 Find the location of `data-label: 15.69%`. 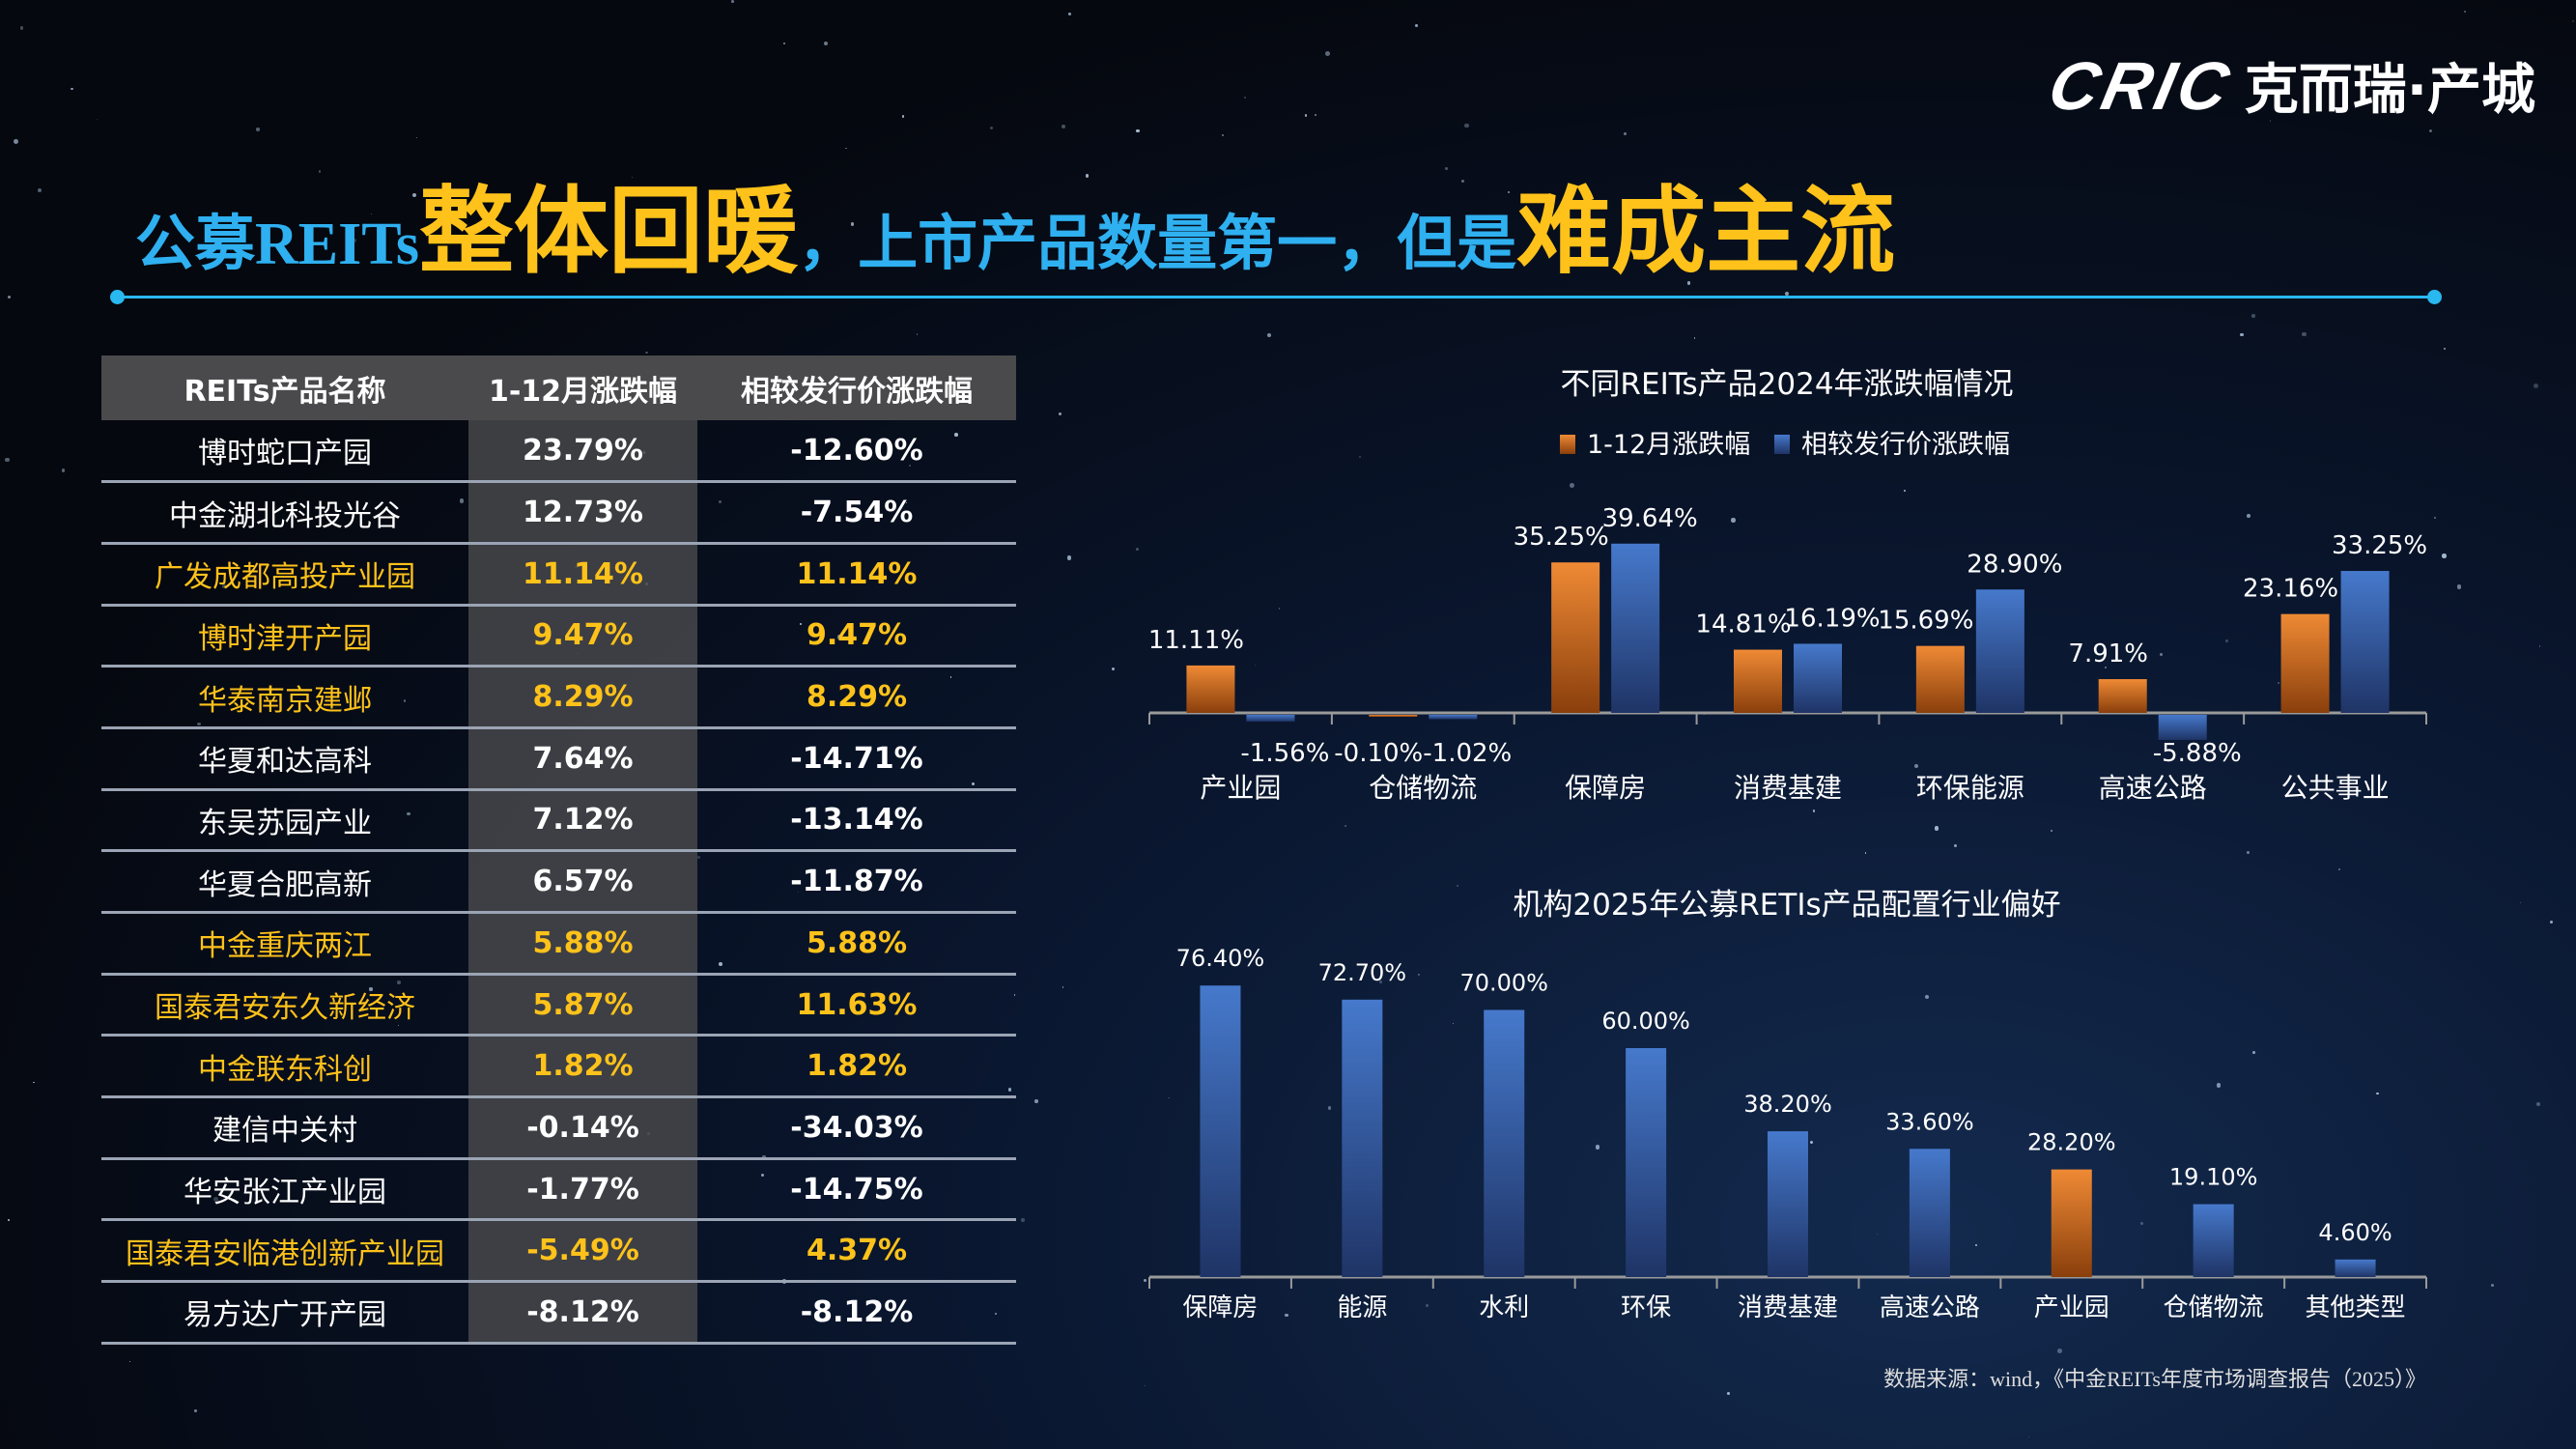

data-label: 15.69% is located at coordinates (1925, 621).